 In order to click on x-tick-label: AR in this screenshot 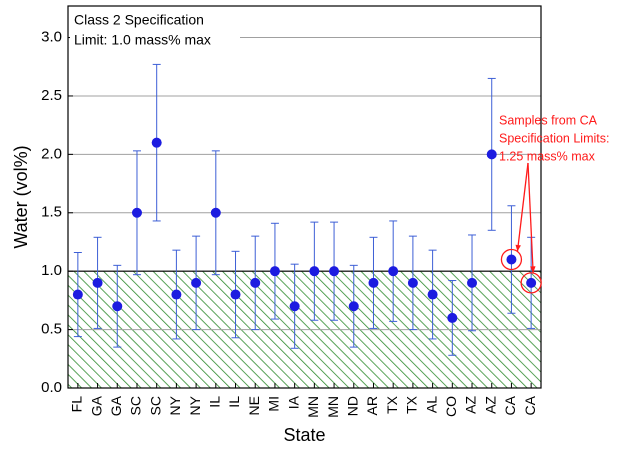, I will do `click(372, 405)`.